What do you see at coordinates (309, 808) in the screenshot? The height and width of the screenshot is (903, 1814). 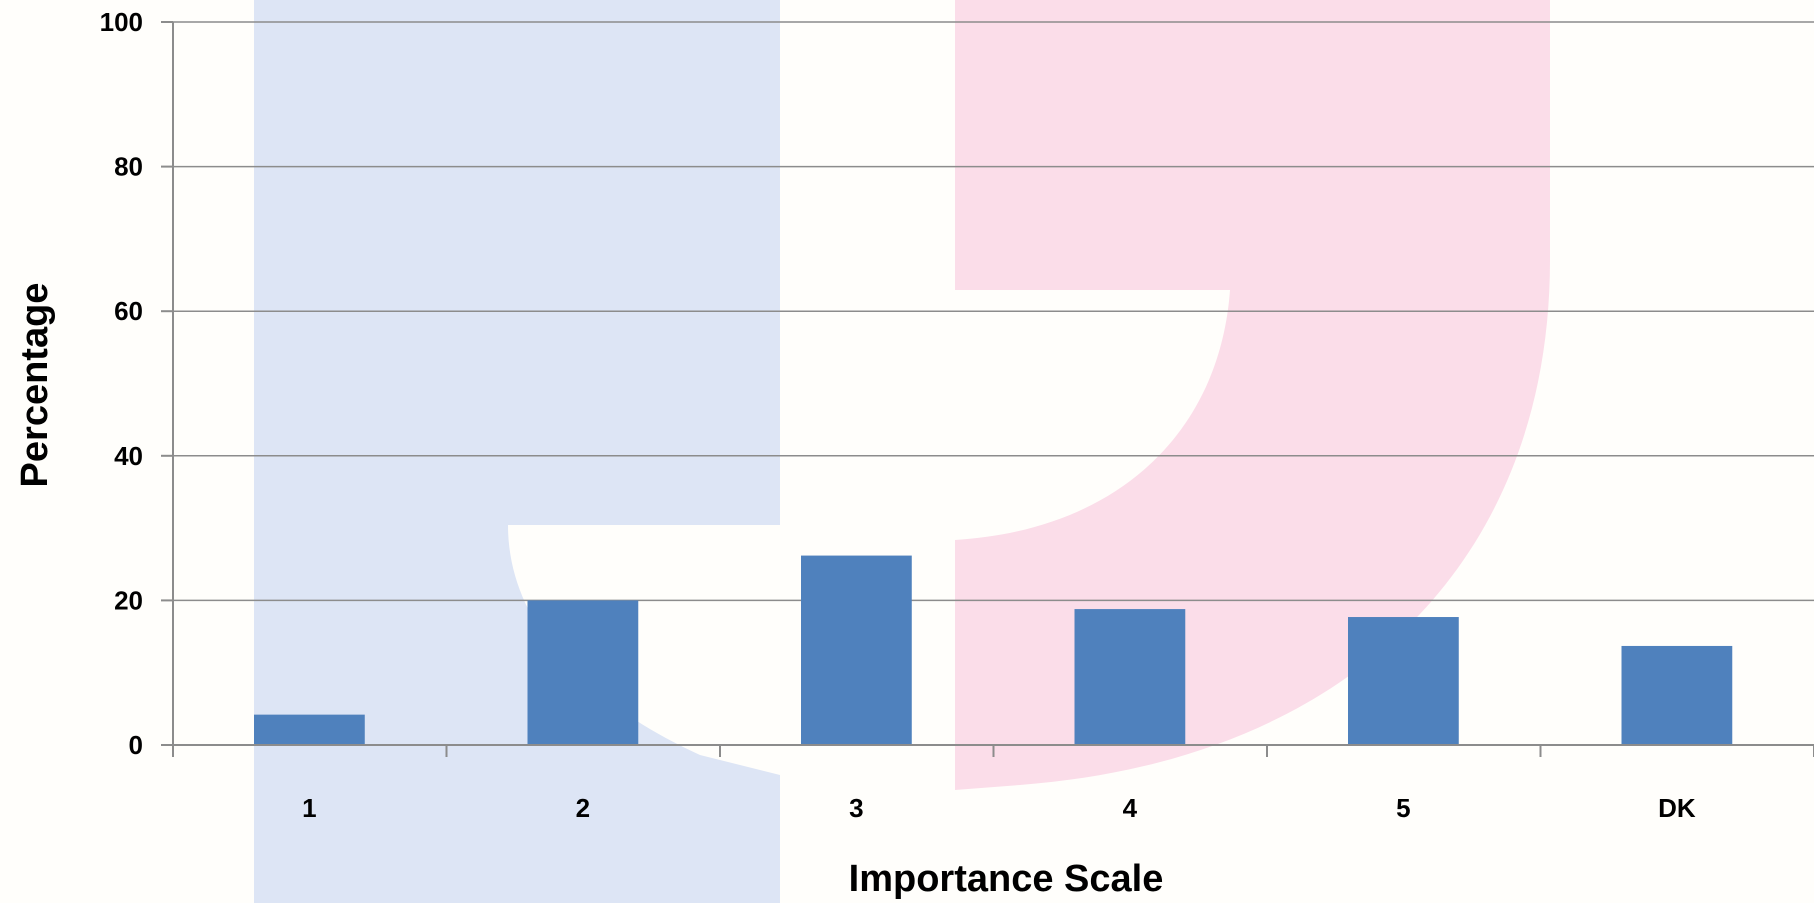 I see `x-tick-label-1: 1` at bounding box center [309, 808].